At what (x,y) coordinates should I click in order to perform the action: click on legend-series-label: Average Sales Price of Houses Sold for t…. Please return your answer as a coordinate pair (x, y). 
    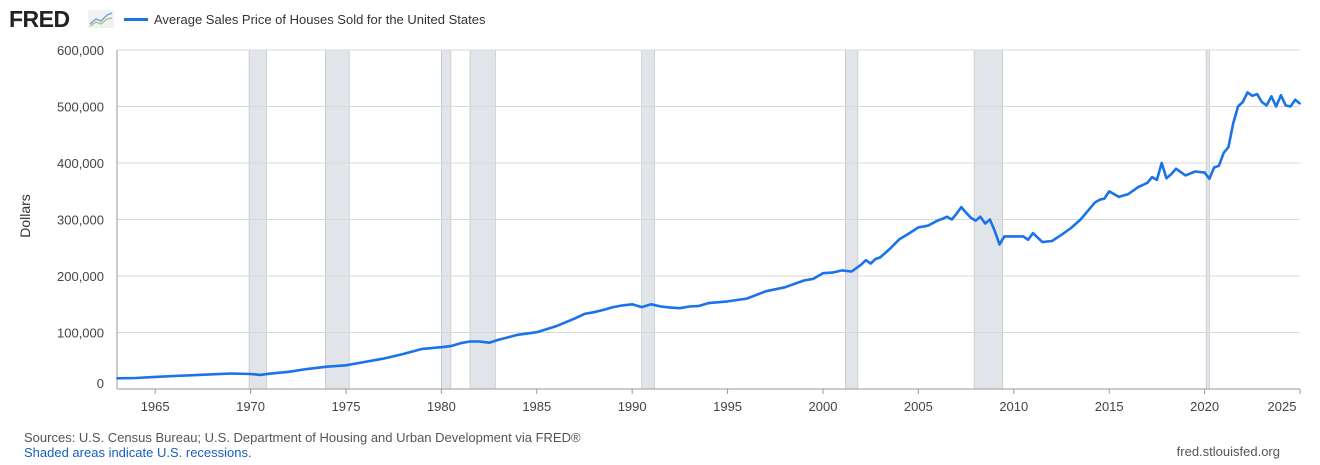
    Looking at the image, I should click on (320, 19).